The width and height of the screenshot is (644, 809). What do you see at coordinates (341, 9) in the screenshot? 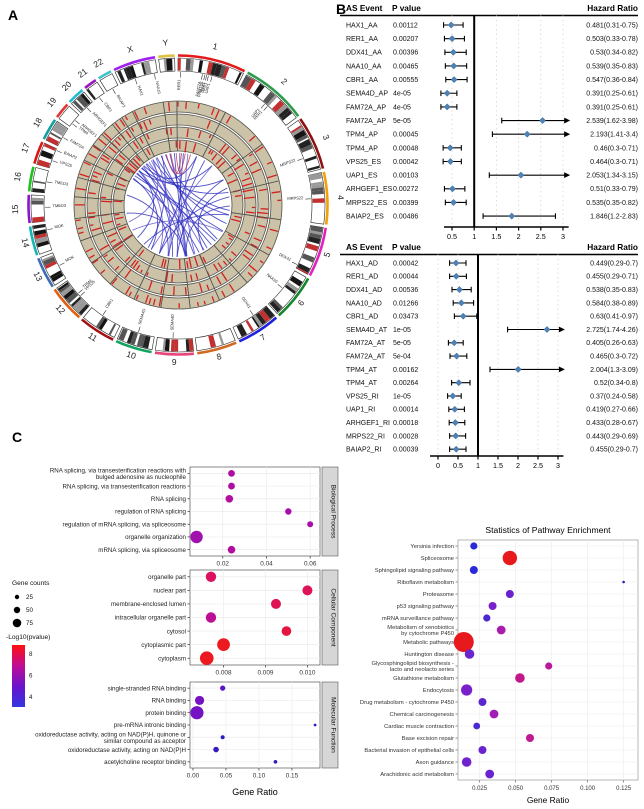
I see `panel-label-b: B` at bounding box center [341, 9].